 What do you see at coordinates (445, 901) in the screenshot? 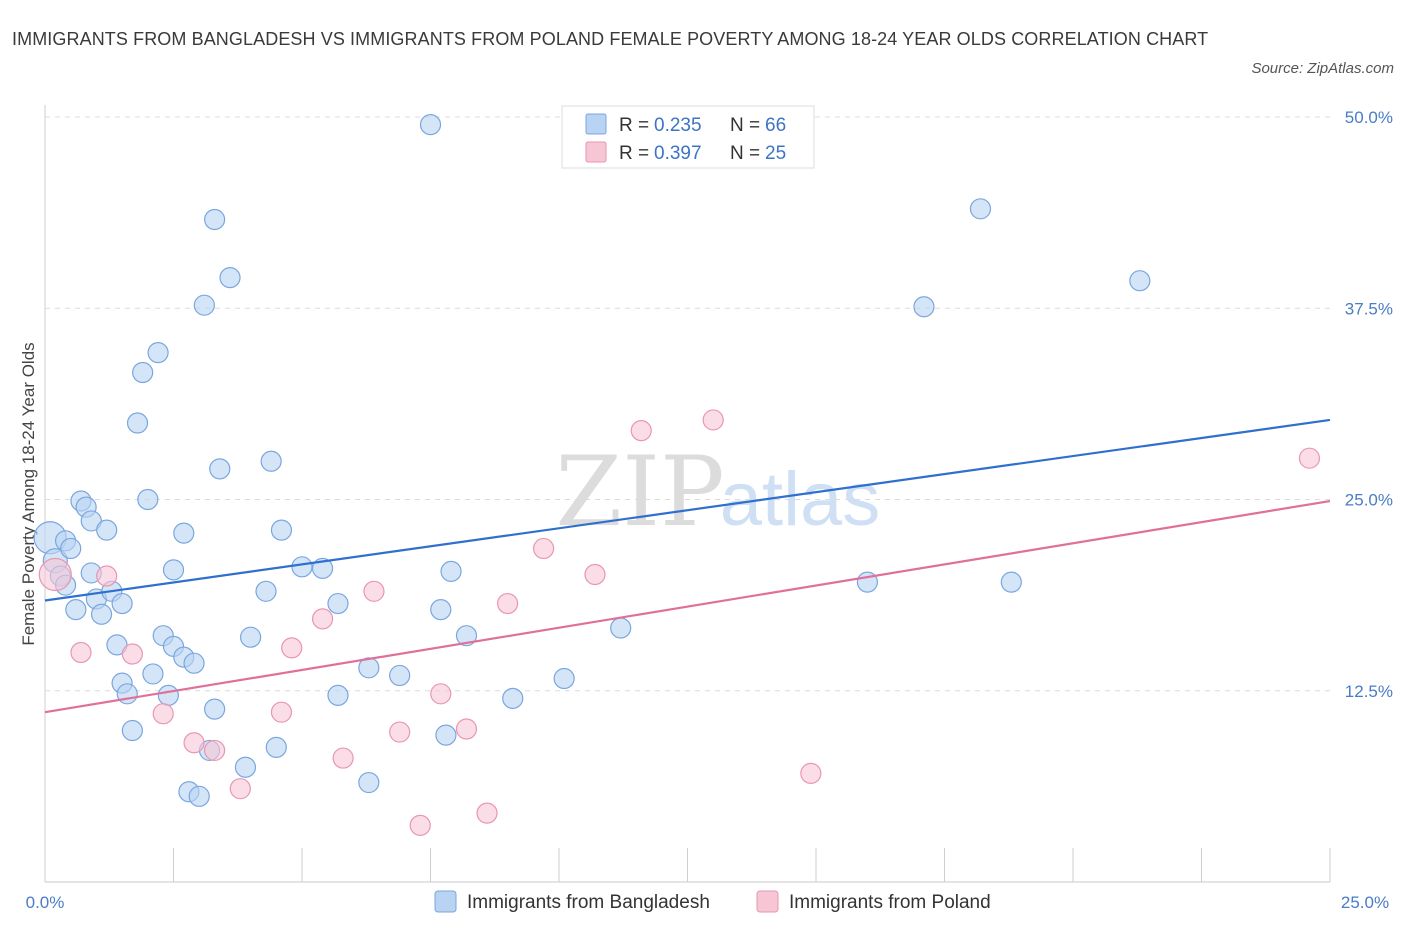
I see `bottom-legend-swatch-bangladesh` at bounding box center [445, 901].